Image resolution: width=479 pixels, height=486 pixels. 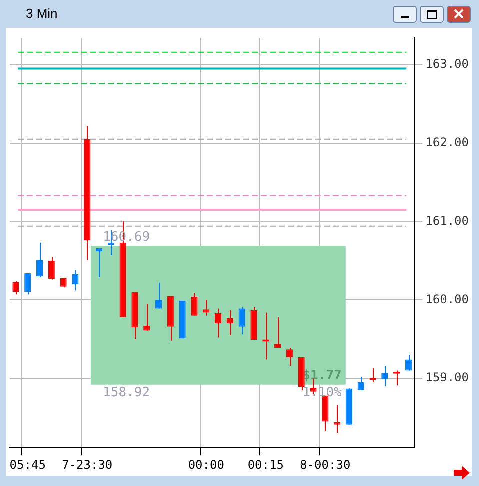 I want to click on x-tick-label: 00:00, so click(x=206, y=465).